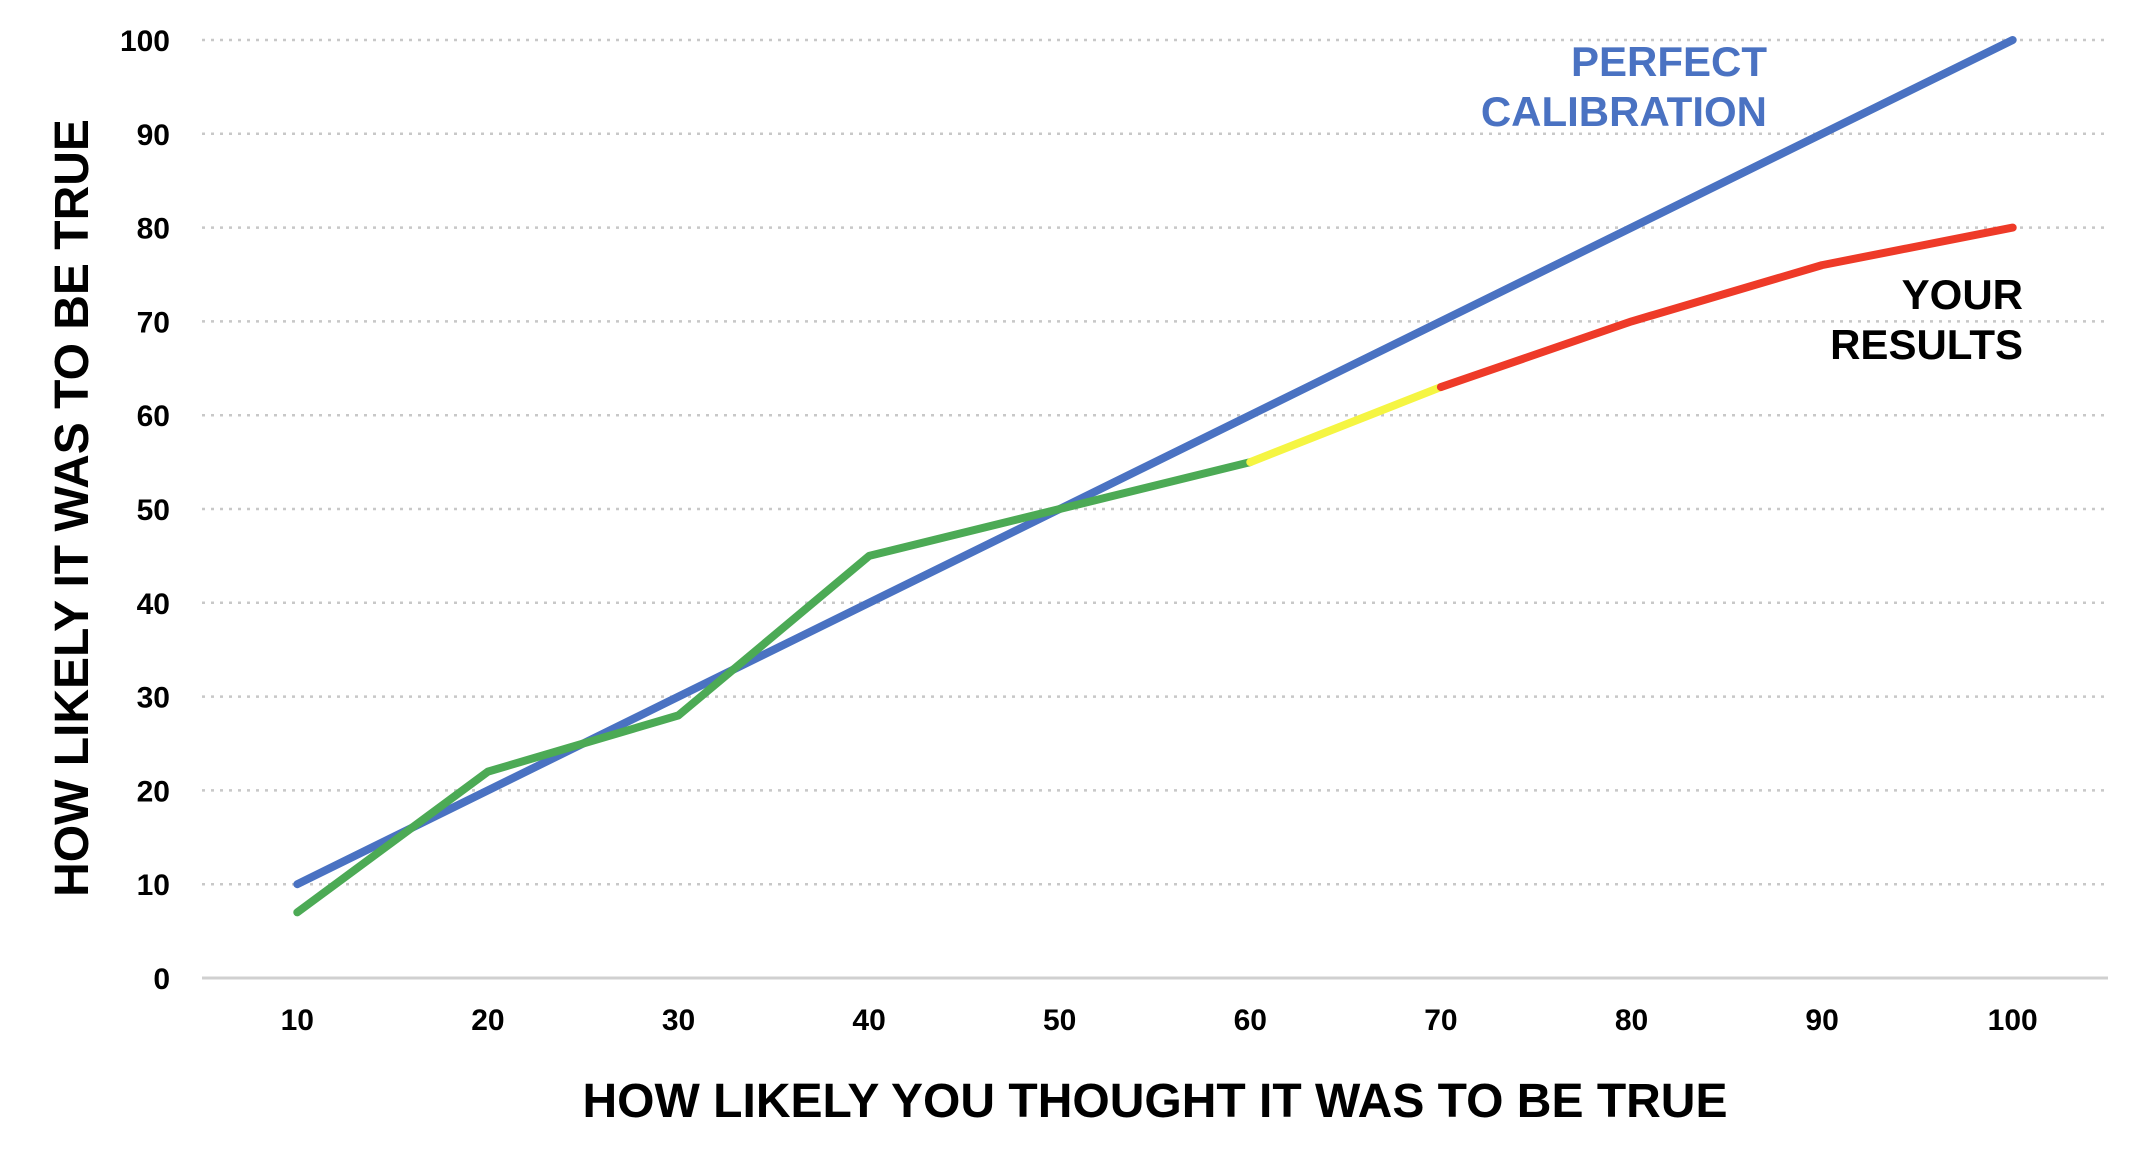 Image resolution: width=2134 pixels, height=1152 pixels. What do you see at coordinates (1440, 1020) in the screenshot?
I see `x-tick-label: 70` at bounding box center [1440, 1020].